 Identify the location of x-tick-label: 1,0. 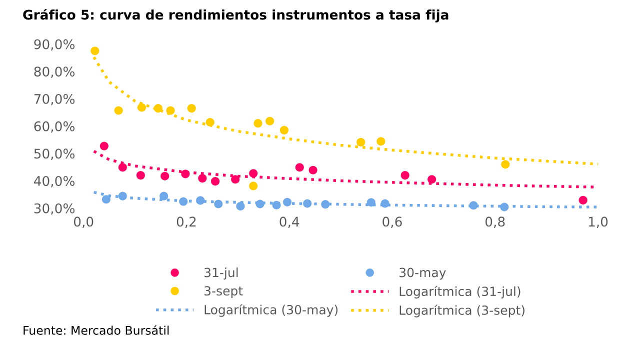
(598, 222).